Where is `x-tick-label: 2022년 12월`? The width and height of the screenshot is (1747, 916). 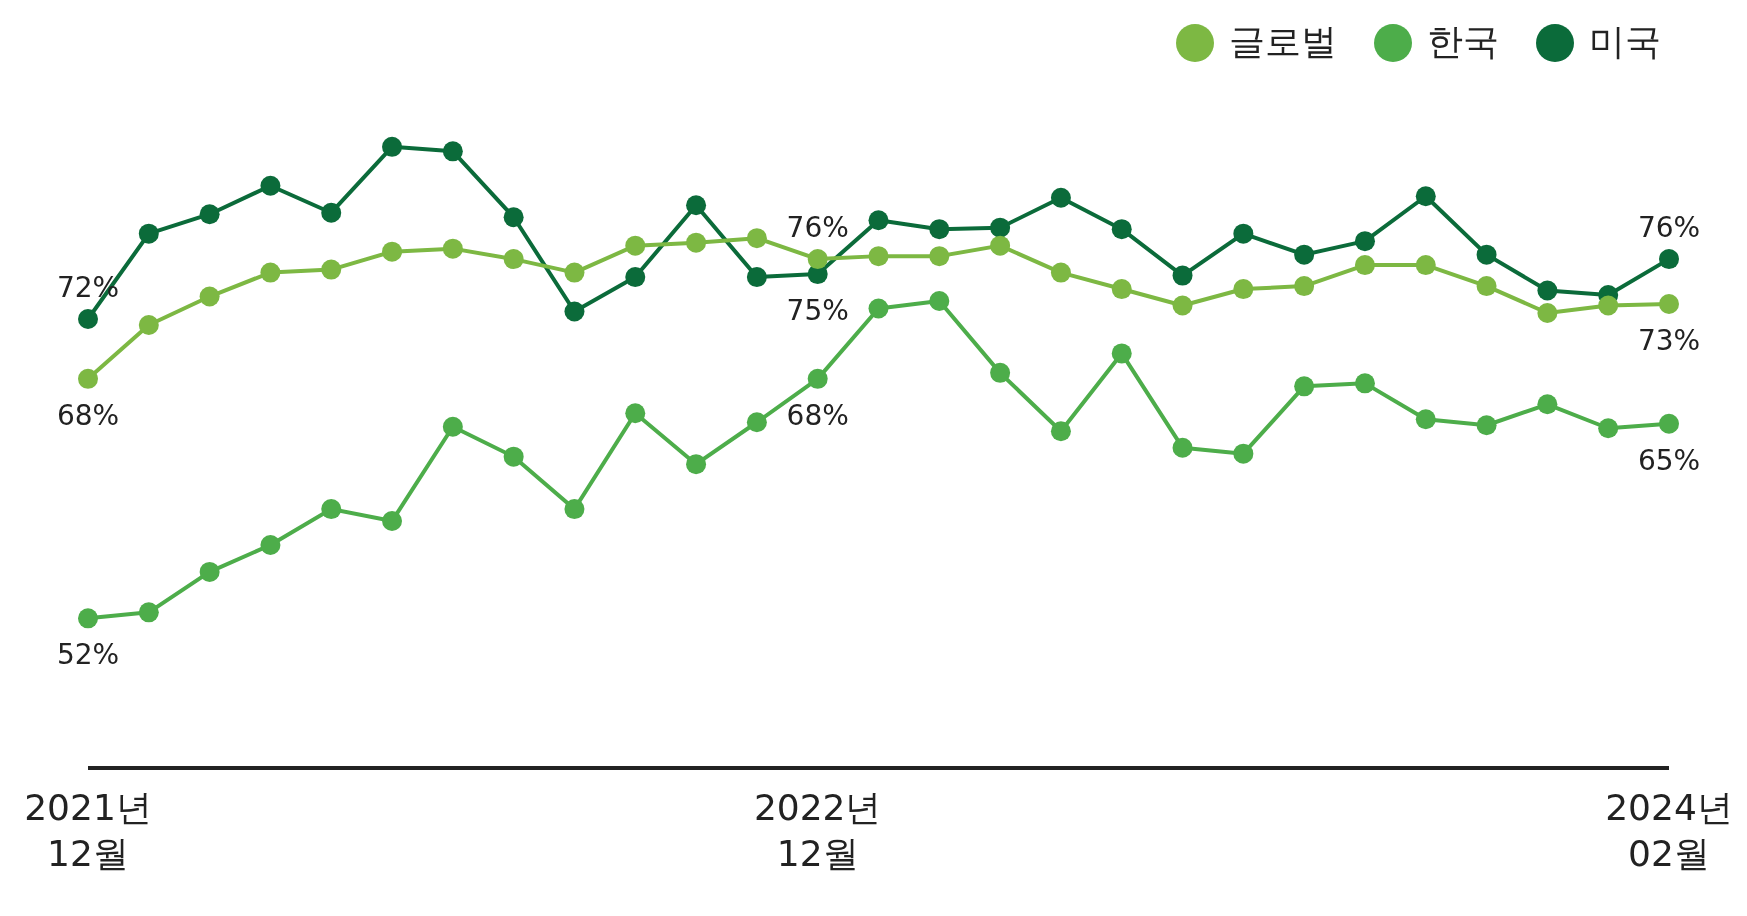
x-tick-label: 2022년 12월 is located at coordinates (817, 830).